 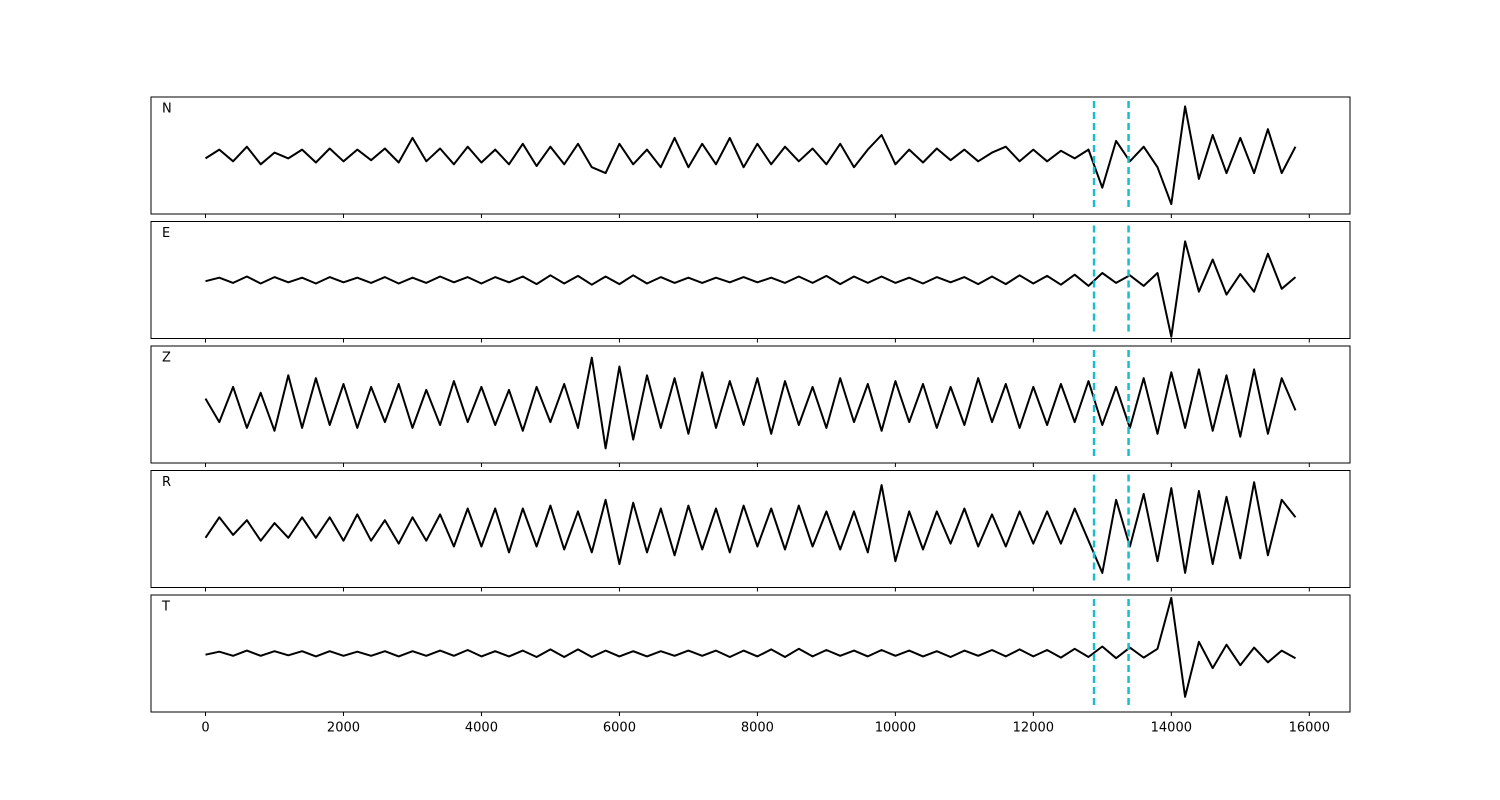 I want to click on x-tick-label: 8000, so click(x=757, y=728).